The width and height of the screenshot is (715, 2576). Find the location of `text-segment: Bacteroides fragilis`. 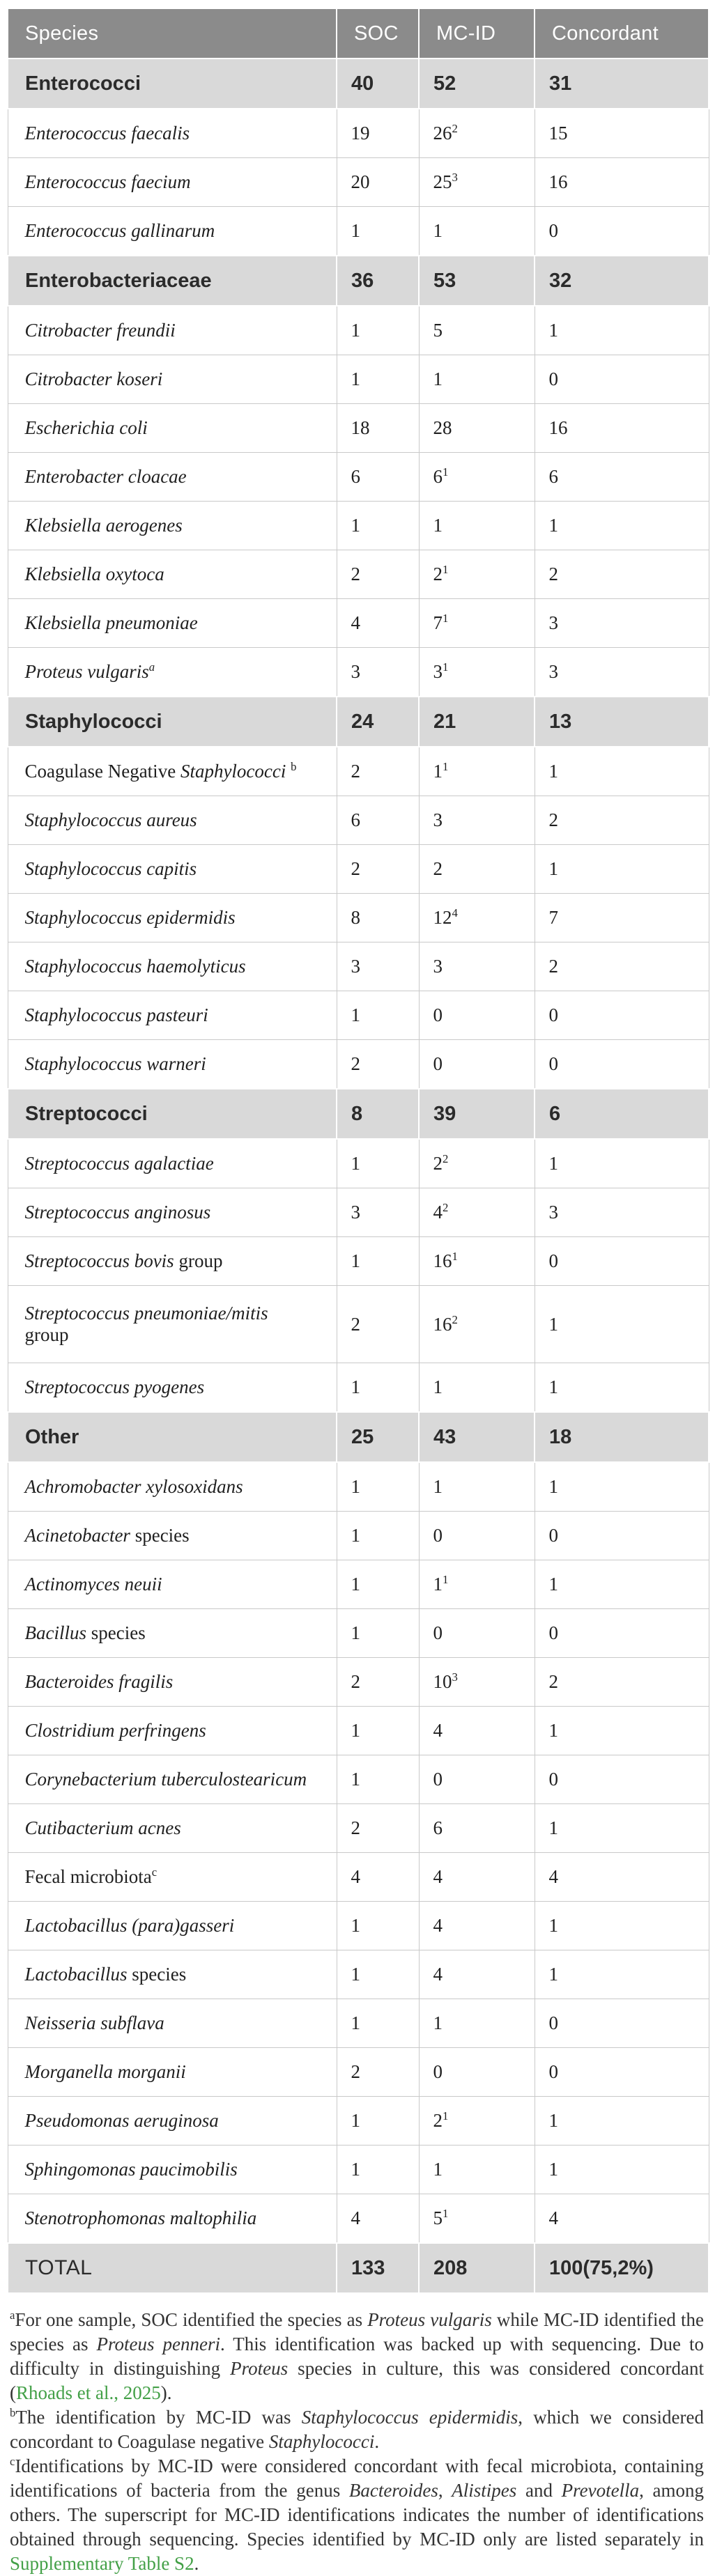

text-segment: Bacteroides fragilis is located at coordinates (99, 1681).